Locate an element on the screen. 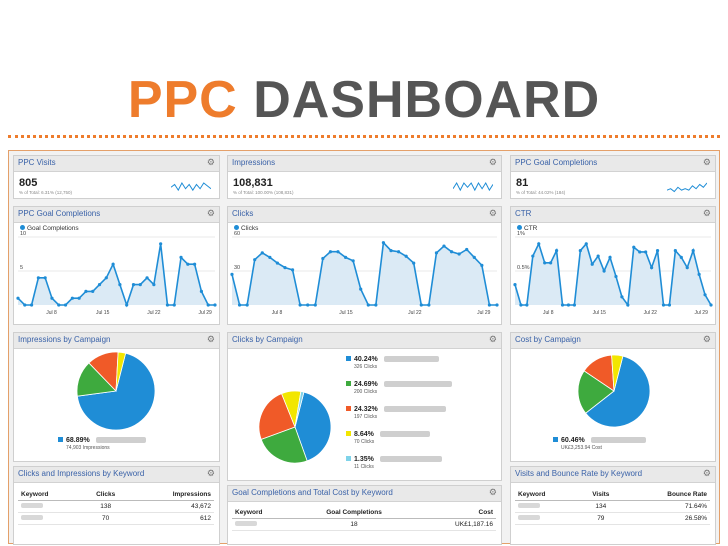  pie-legend-item: 24.32% 197 Clicks is located at coordinates (396, 413).